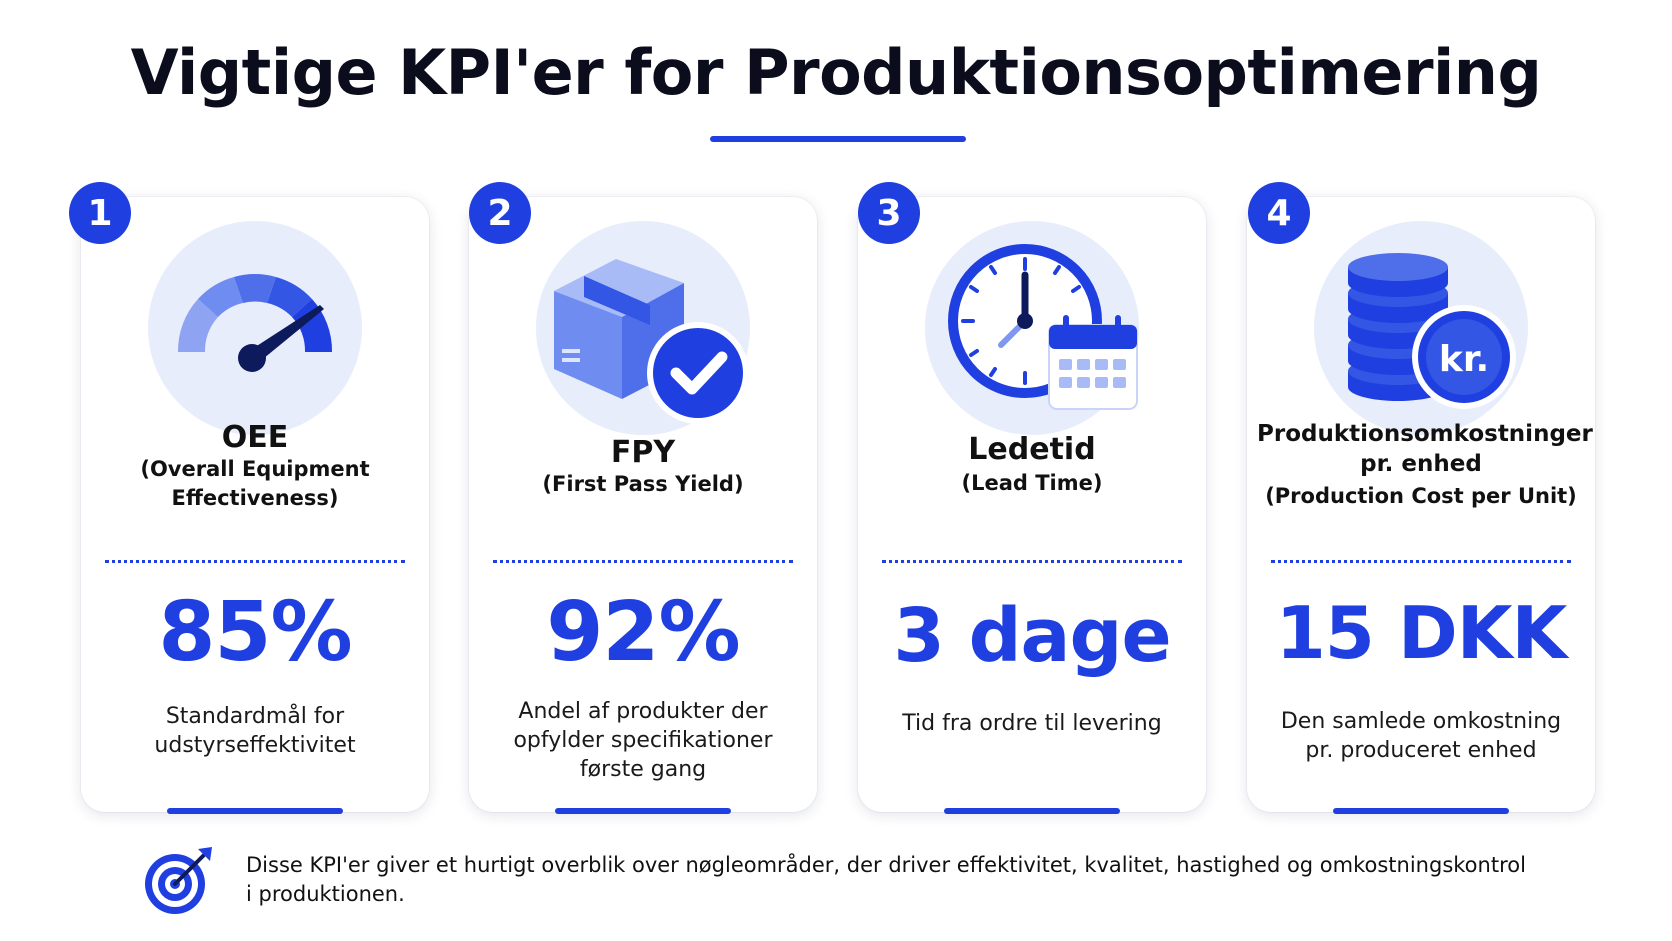 Image resolution: width=1672 pixels, height=941 pixels. Describe the element at coordinates (889, 213) in the screenshot. I see `badge-3: 3` at that location.